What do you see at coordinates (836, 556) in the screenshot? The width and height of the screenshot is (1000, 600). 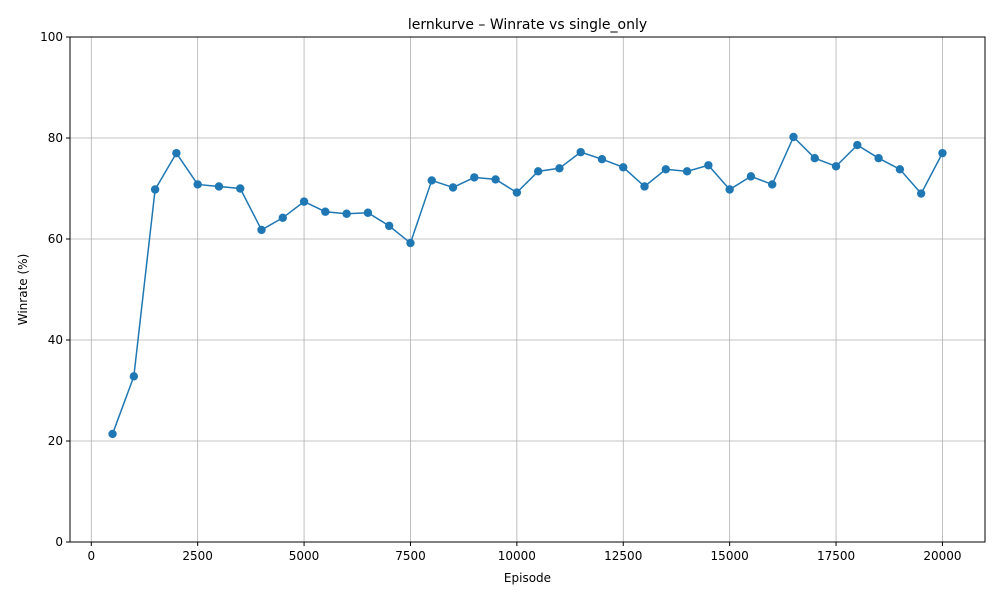 I see `x-tick-label: 17500` at bounding box center [836, 556].